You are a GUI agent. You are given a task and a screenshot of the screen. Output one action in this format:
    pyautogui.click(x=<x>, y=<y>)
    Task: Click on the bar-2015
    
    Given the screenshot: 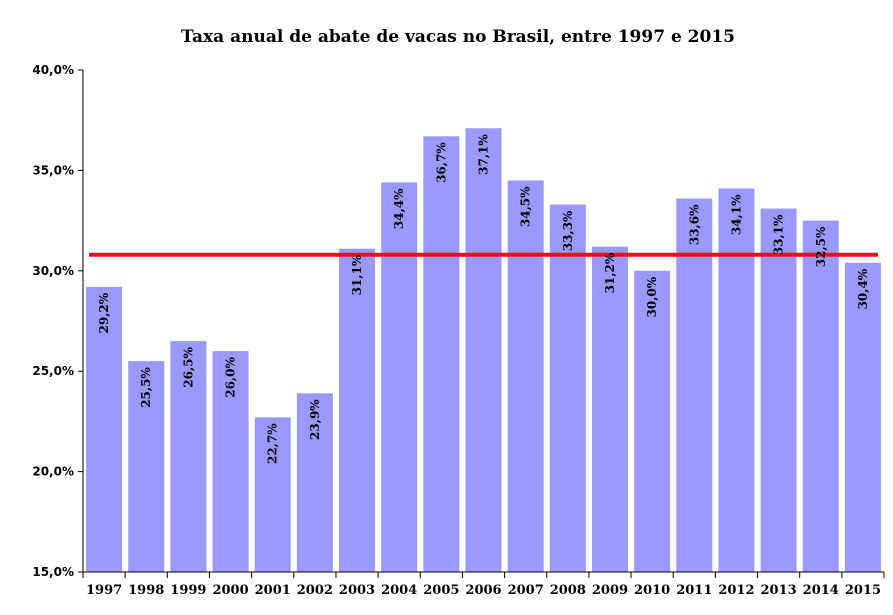 What is the action you would take?
    pyautogui.click(x=862, y=417)
    